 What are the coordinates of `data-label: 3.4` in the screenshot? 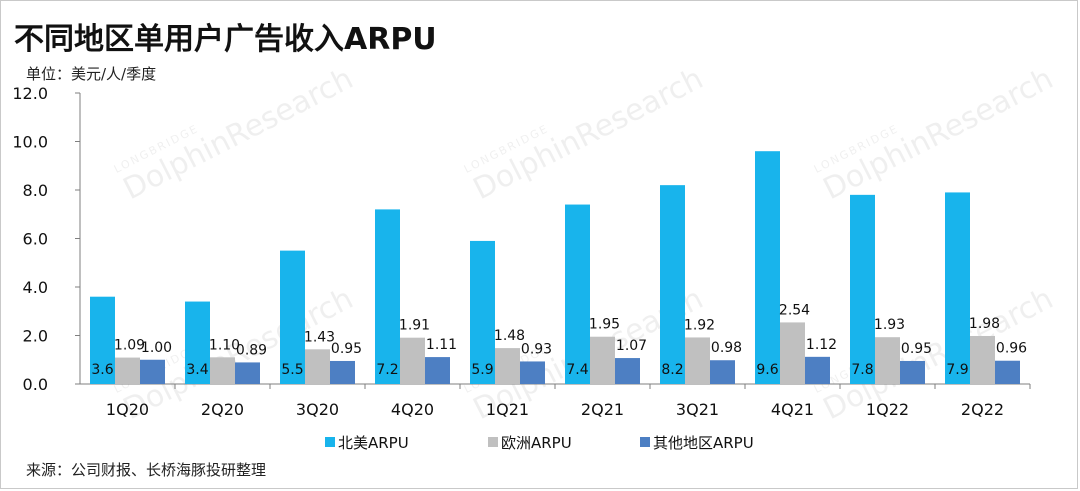 It's located at (197, 370).